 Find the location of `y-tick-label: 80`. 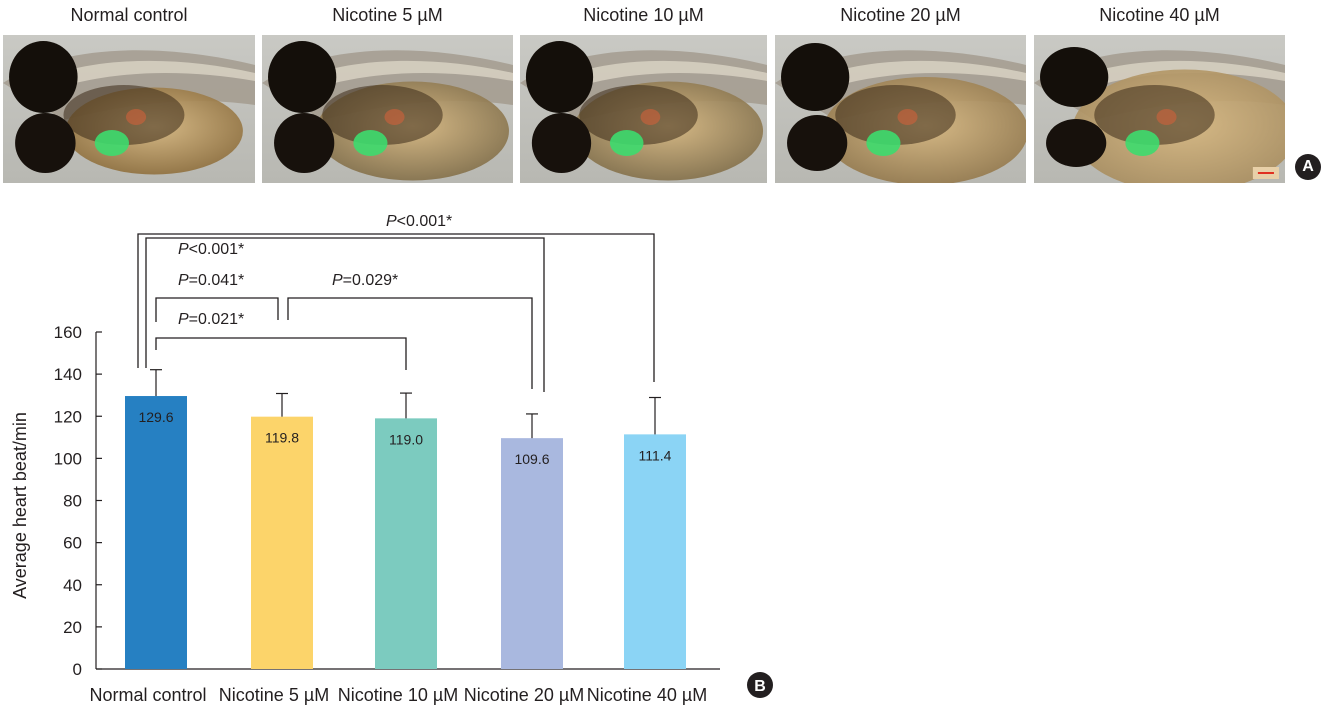

y-tick-label: 80 is located at coordinates (72, 501).